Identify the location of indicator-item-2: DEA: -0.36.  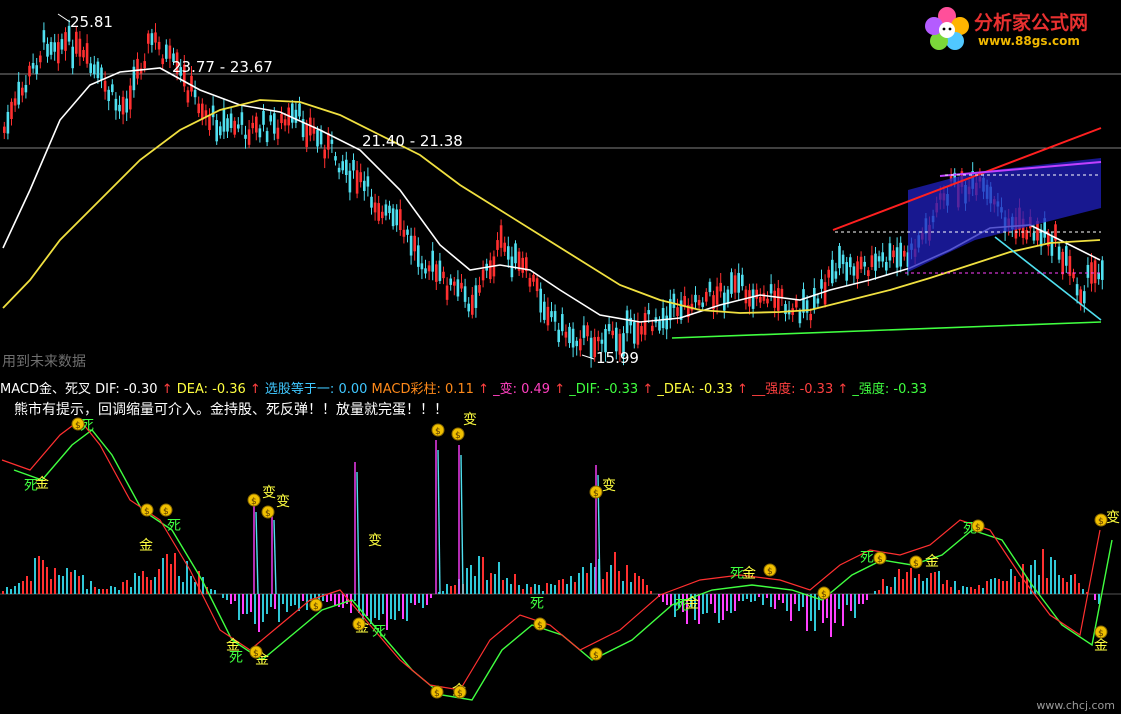
(209, 389).